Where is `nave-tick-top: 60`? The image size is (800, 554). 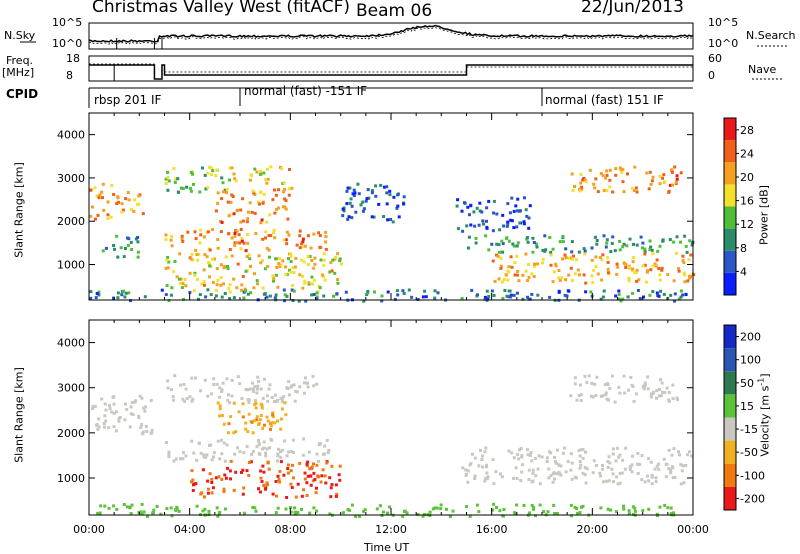 nave-tick-top: 60 is located at coordinates (715, 58).